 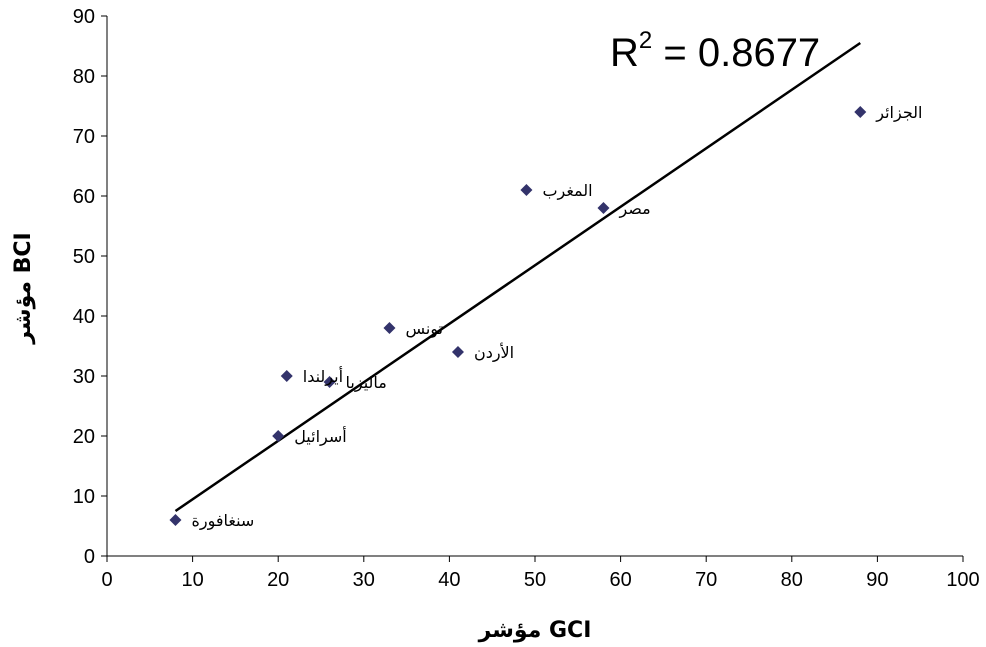 I want to click on x-axis-ticks: 0 10 20 30 40 50 60 70 80 90 100, so click(x=540, y=573).